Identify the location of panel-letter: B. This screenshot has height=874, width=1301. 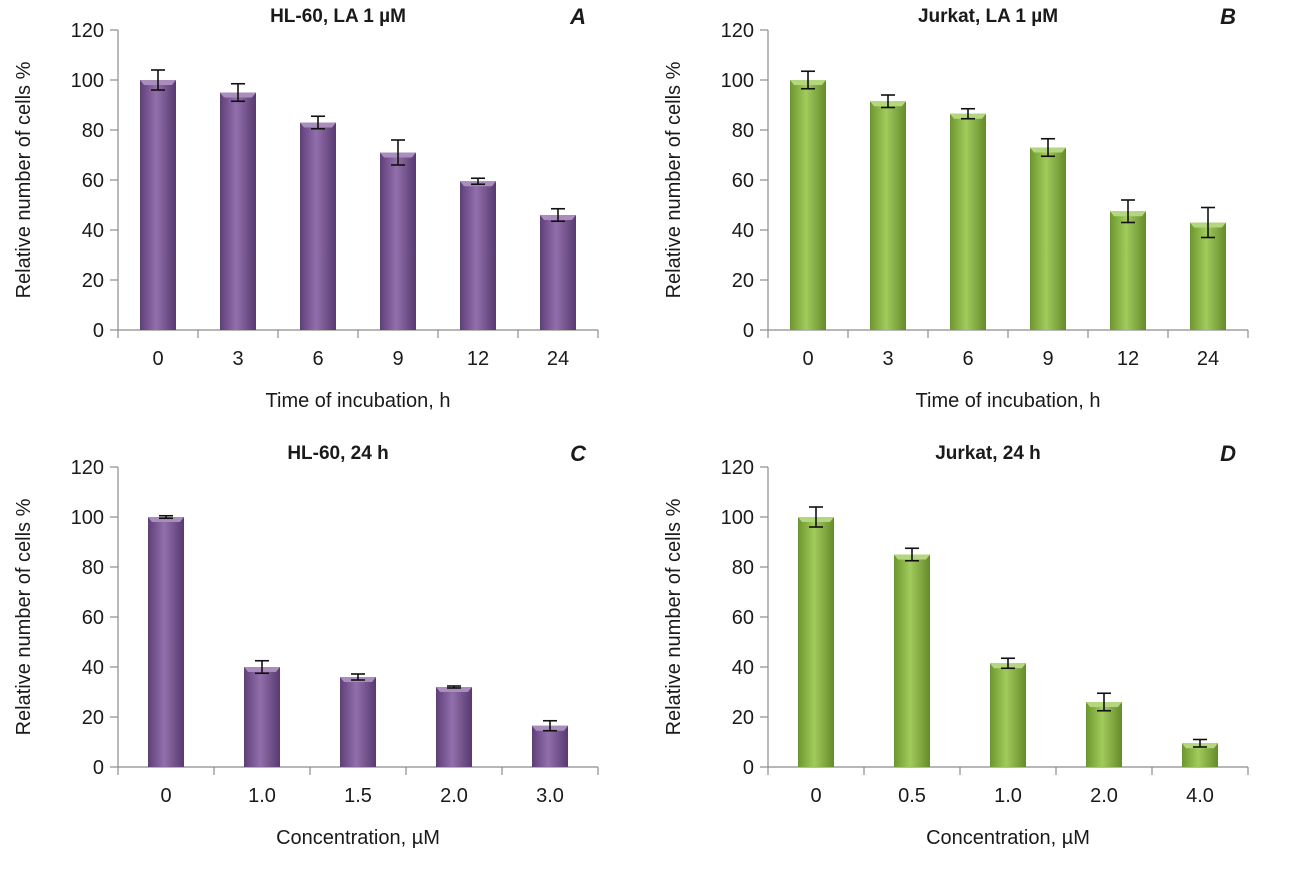
(1228, 16).